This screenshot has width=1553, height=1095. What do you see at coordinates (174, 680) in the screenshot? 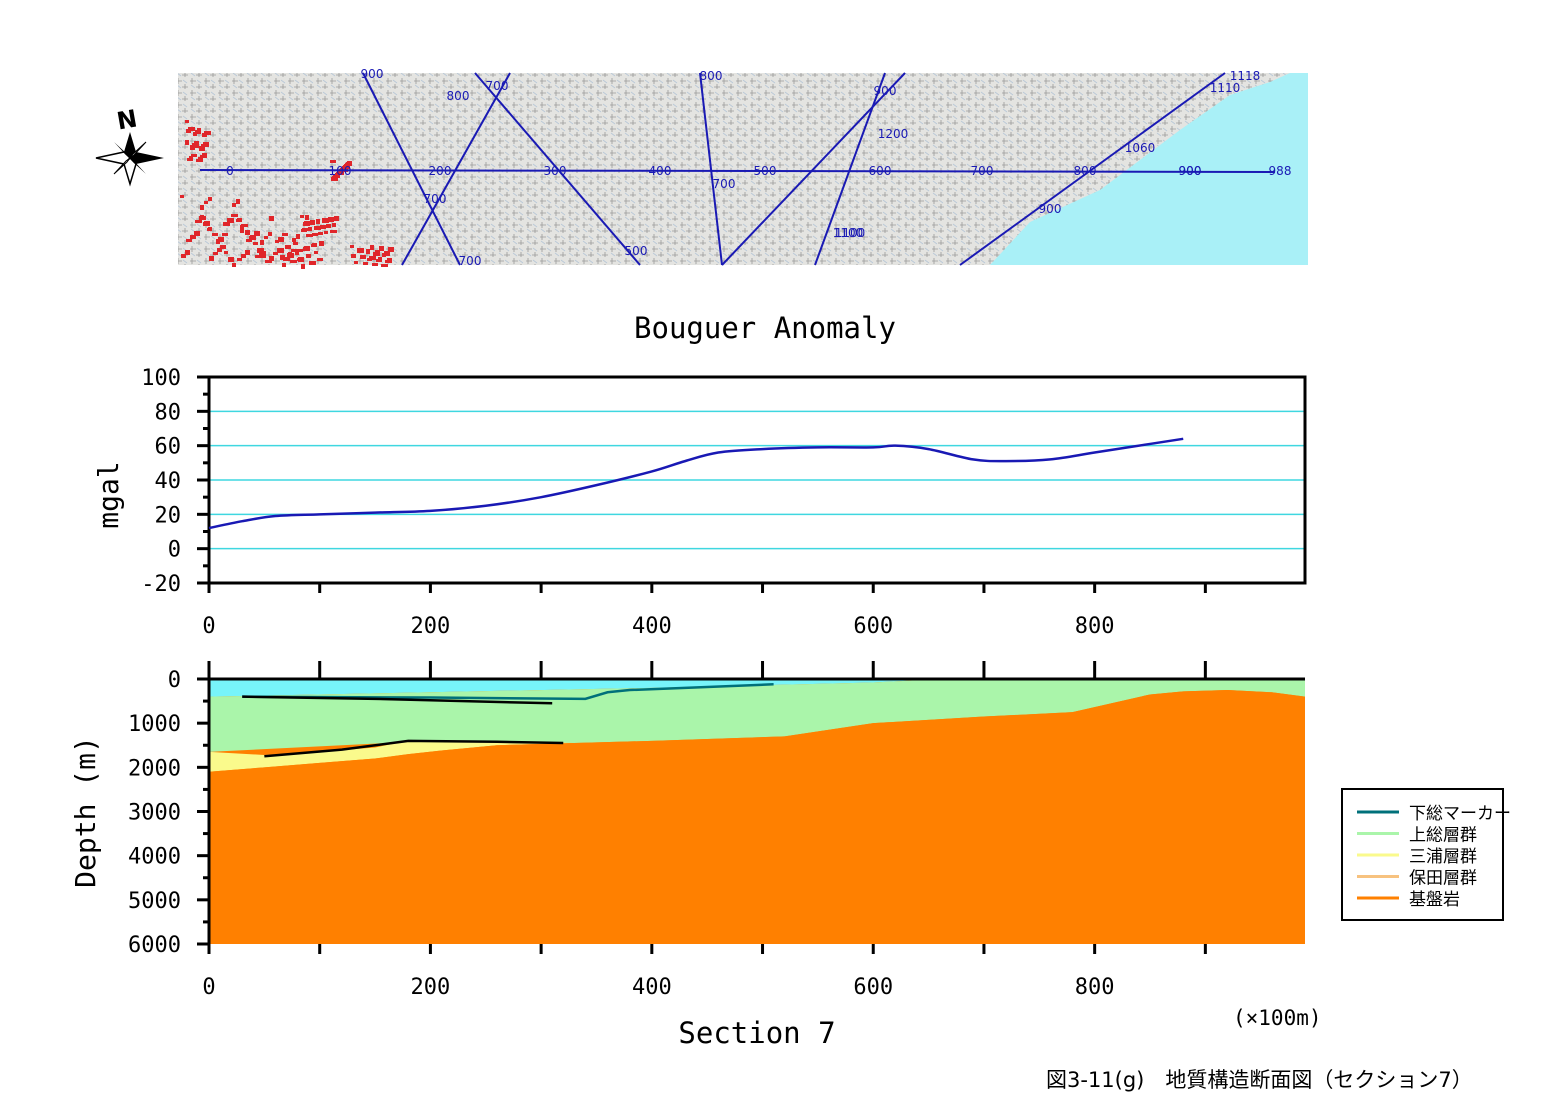
I see `chart2-ytick-label: 0` at bounding box center [174, 680].